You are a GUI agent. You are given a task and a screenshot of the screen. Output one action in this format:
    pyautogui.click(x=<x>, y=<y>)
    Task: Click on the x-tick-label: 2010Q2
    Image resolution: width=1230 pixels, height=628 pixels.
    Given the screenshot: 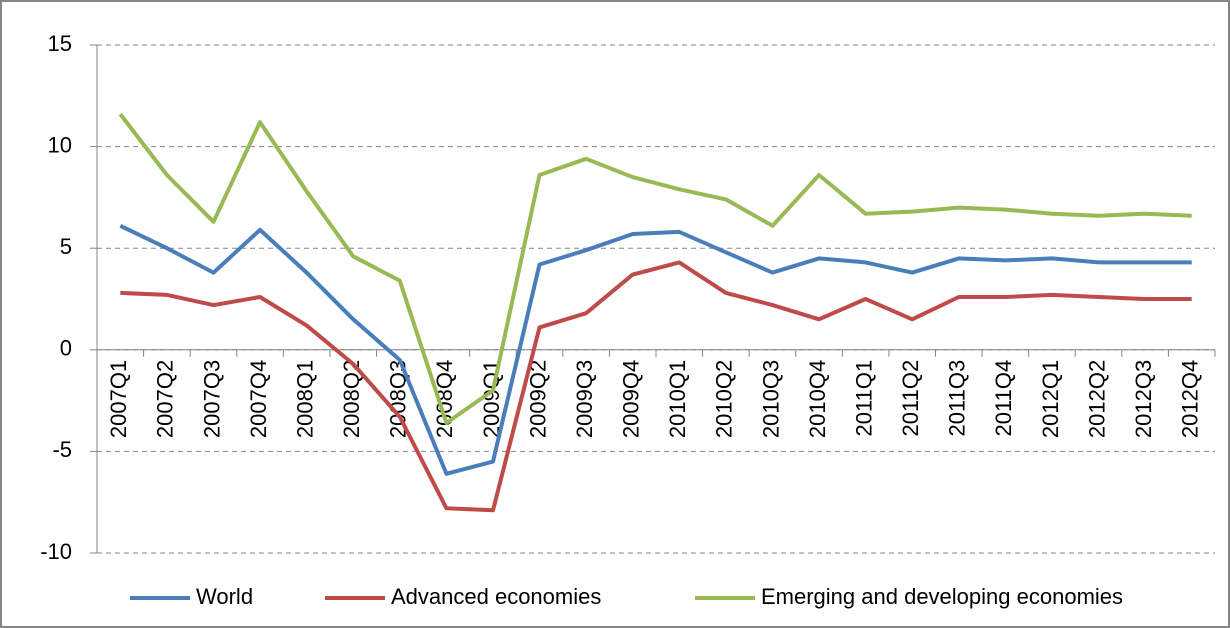 What is the action you would take?
    pyautogui.click(x=724, y=399)
    